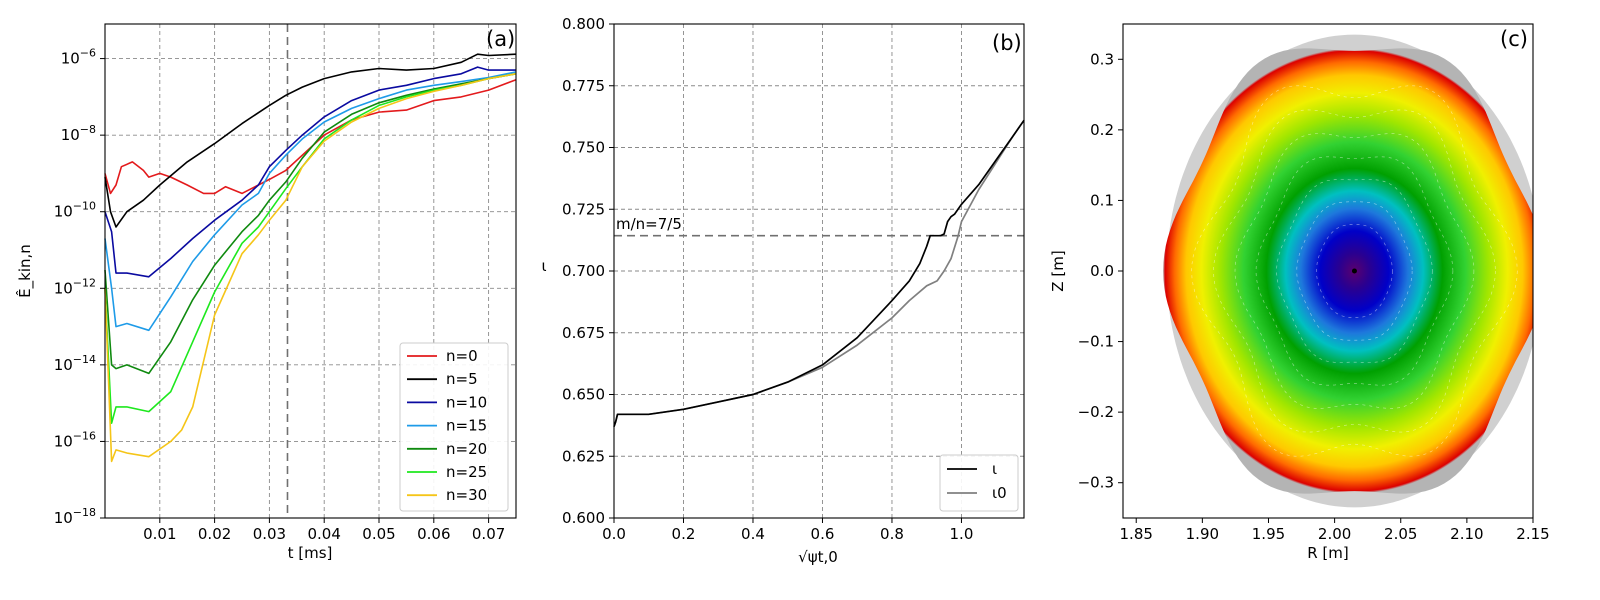  I want to click on series-line-n15, so click(310, 201).